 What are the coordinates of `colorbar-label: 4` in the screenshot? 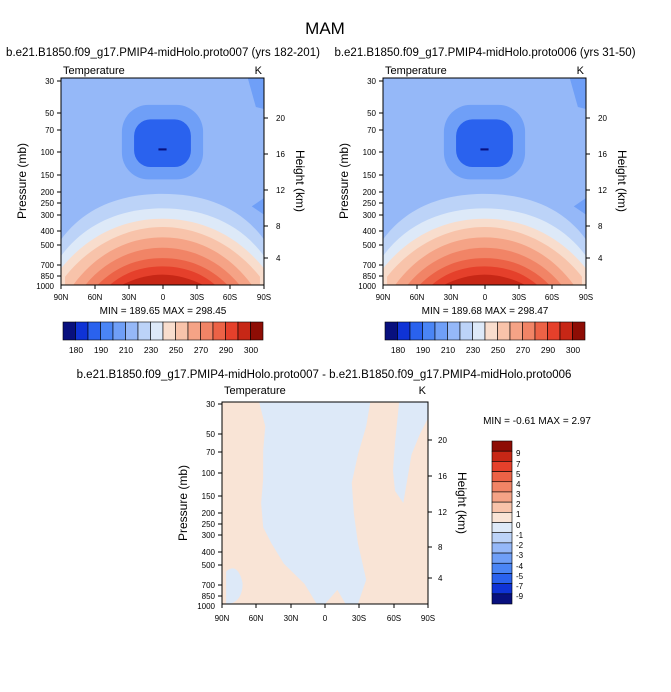 It's located at (518, 484).